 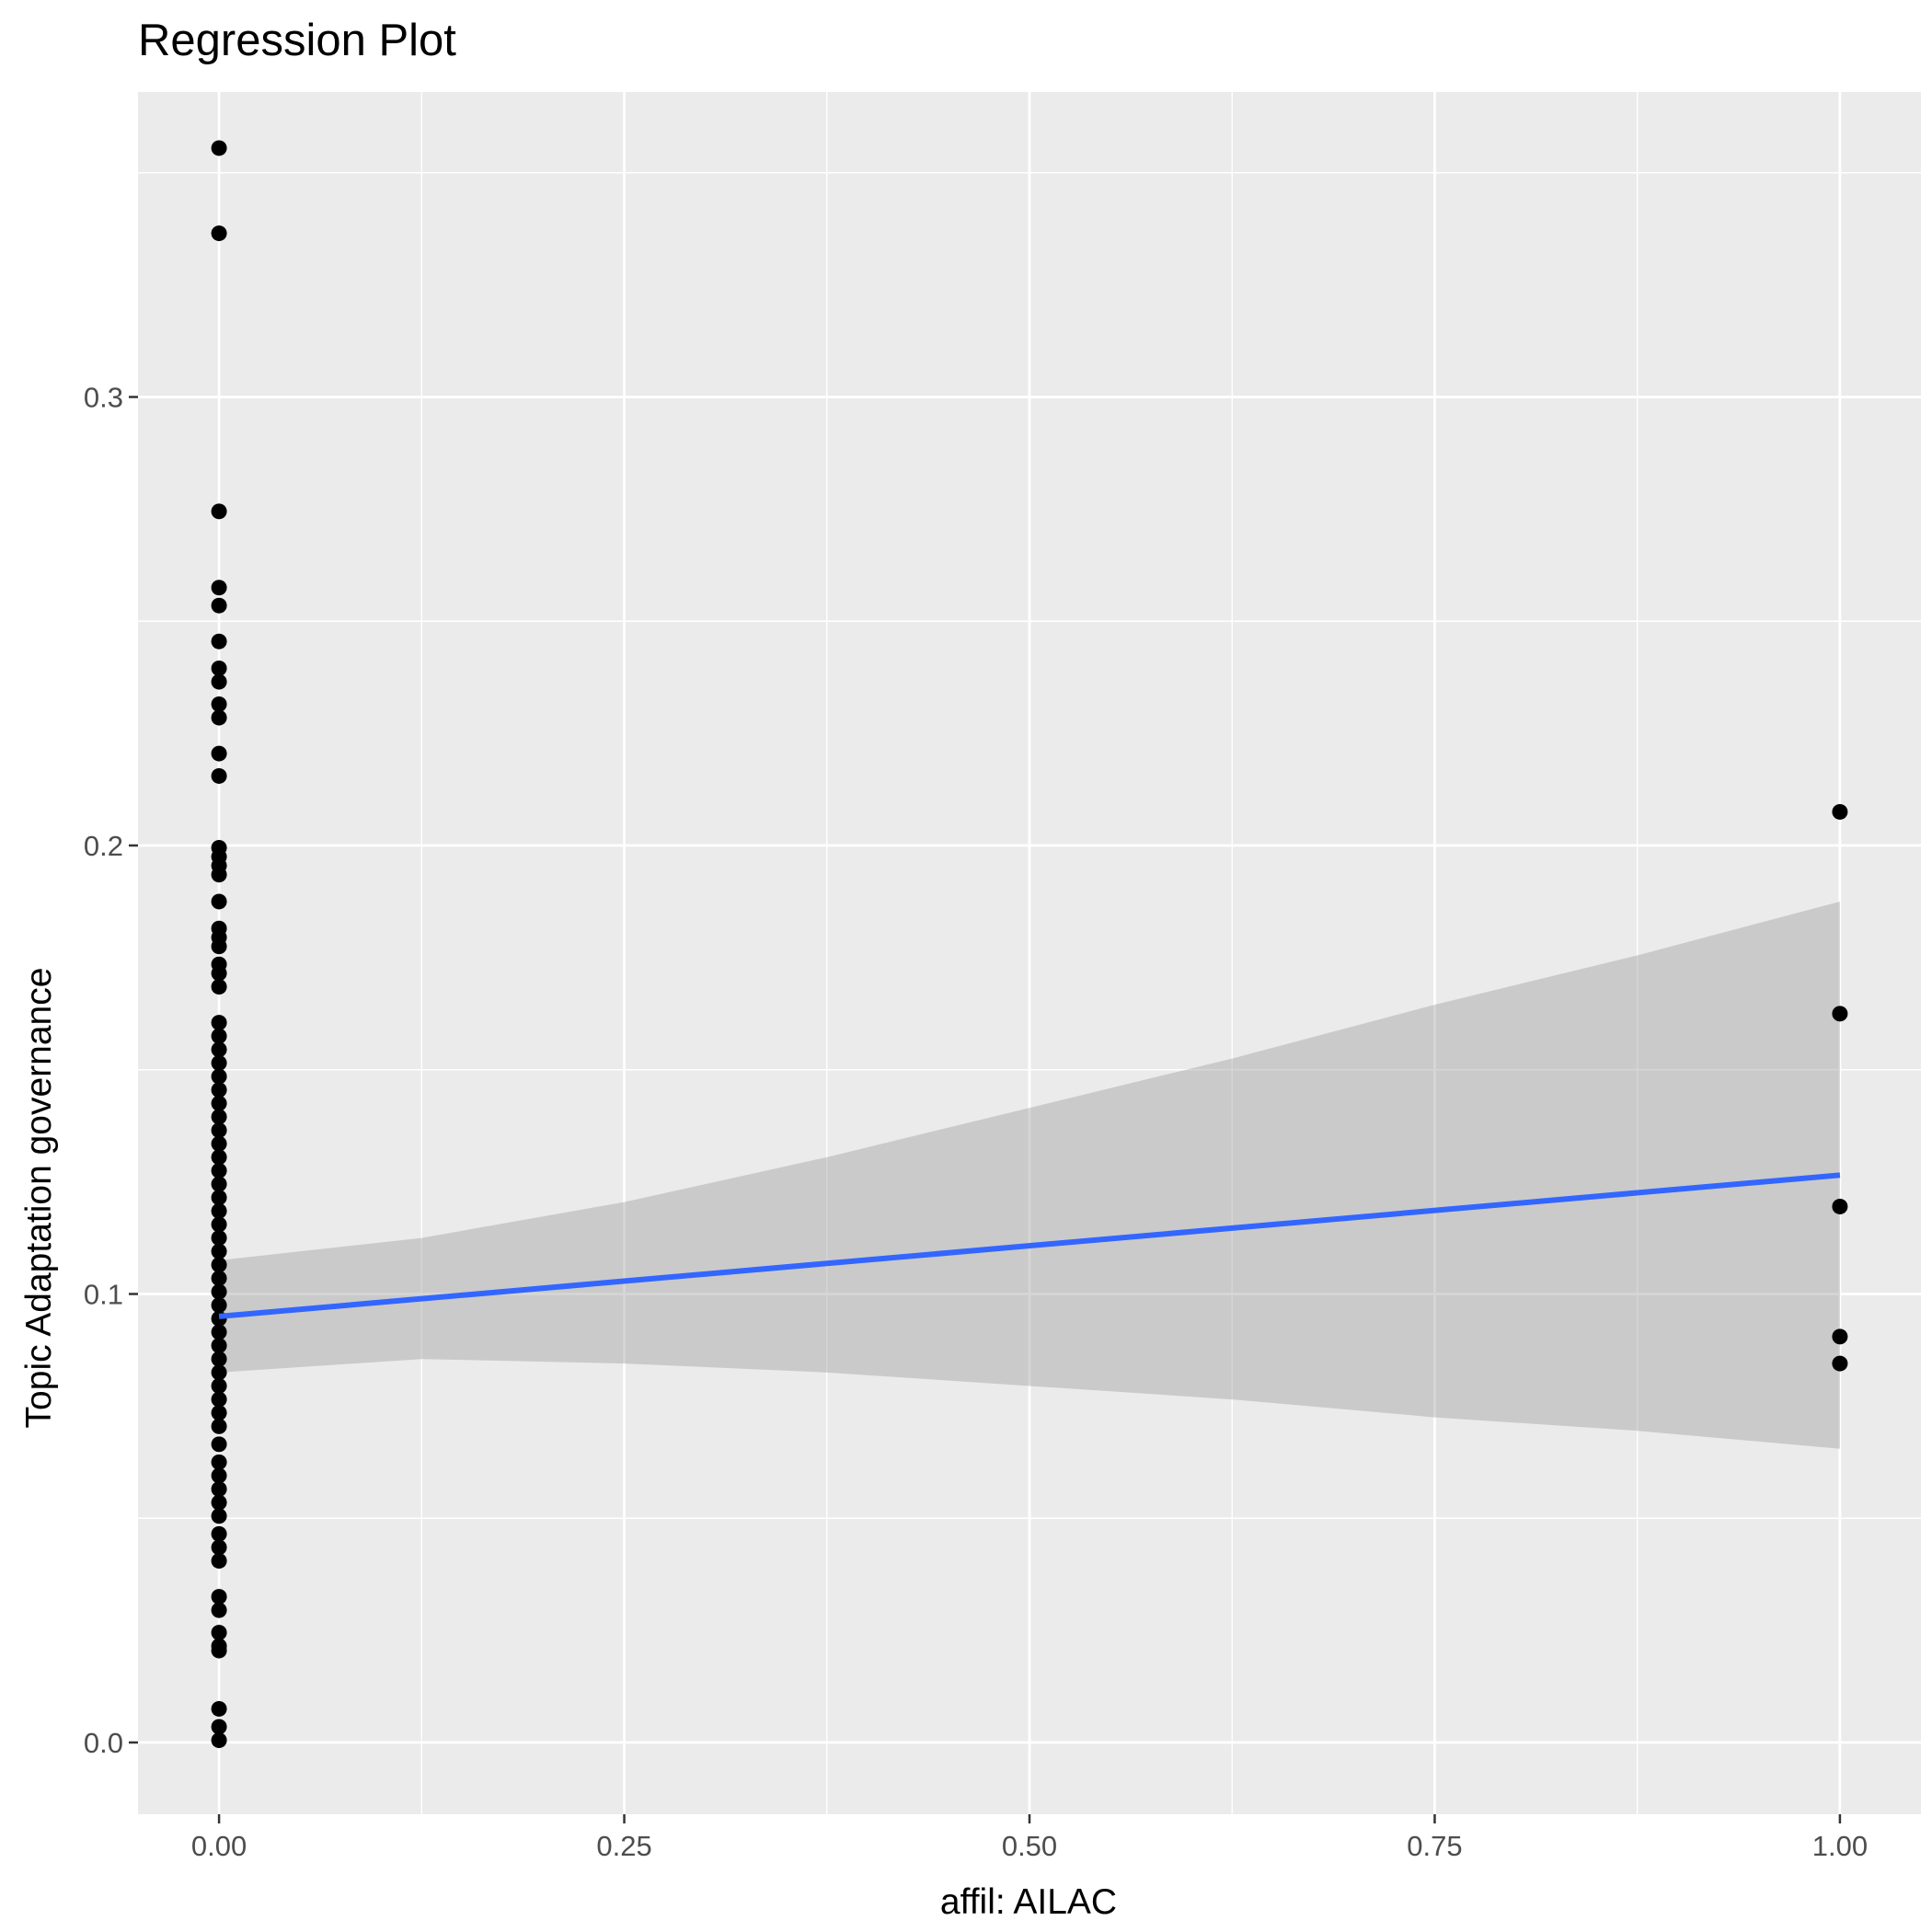 What do you see at coordinates (1029, 1245) in the screenshot?
I see `regression-line` at bounding box center [1029, 1245].